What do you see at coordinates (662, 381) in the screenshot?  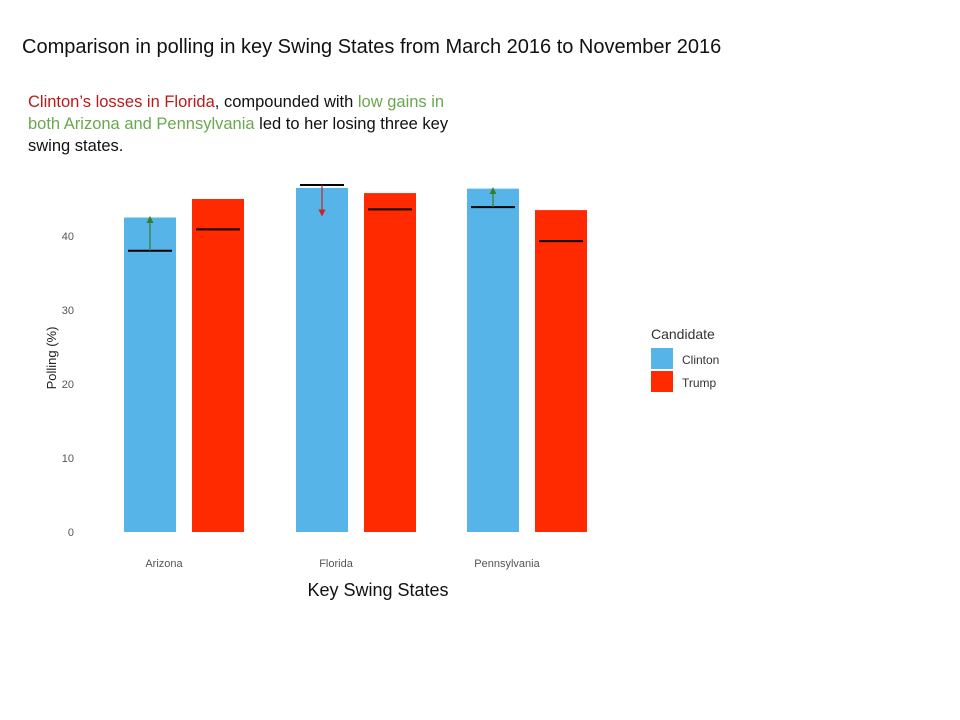 I see `legend-swatch-trump` at bounding box center [662, 381].